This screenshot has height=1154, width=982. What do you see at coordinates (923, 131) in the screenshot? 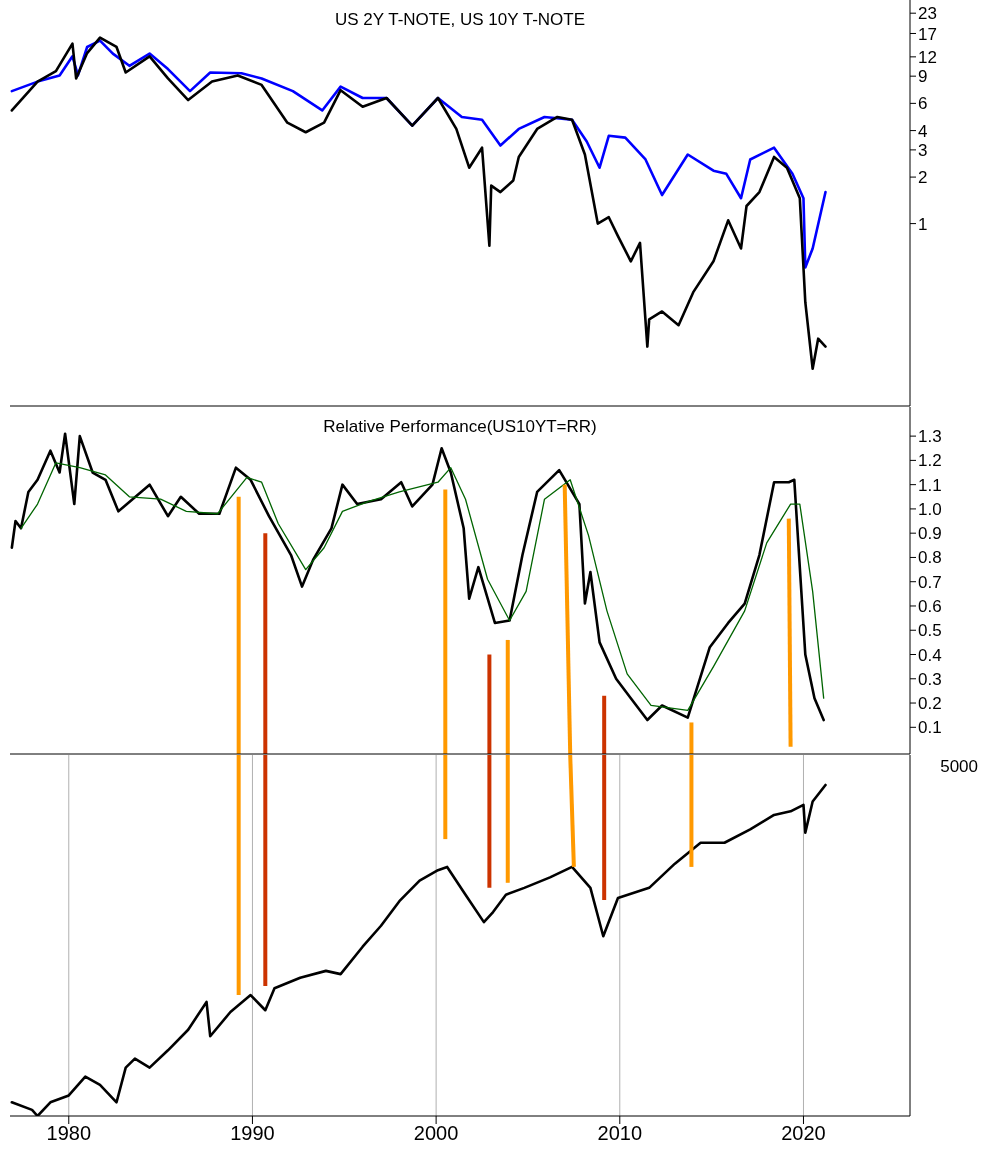
I see `y-tick-label: 4` at bounding box center [923, 131].